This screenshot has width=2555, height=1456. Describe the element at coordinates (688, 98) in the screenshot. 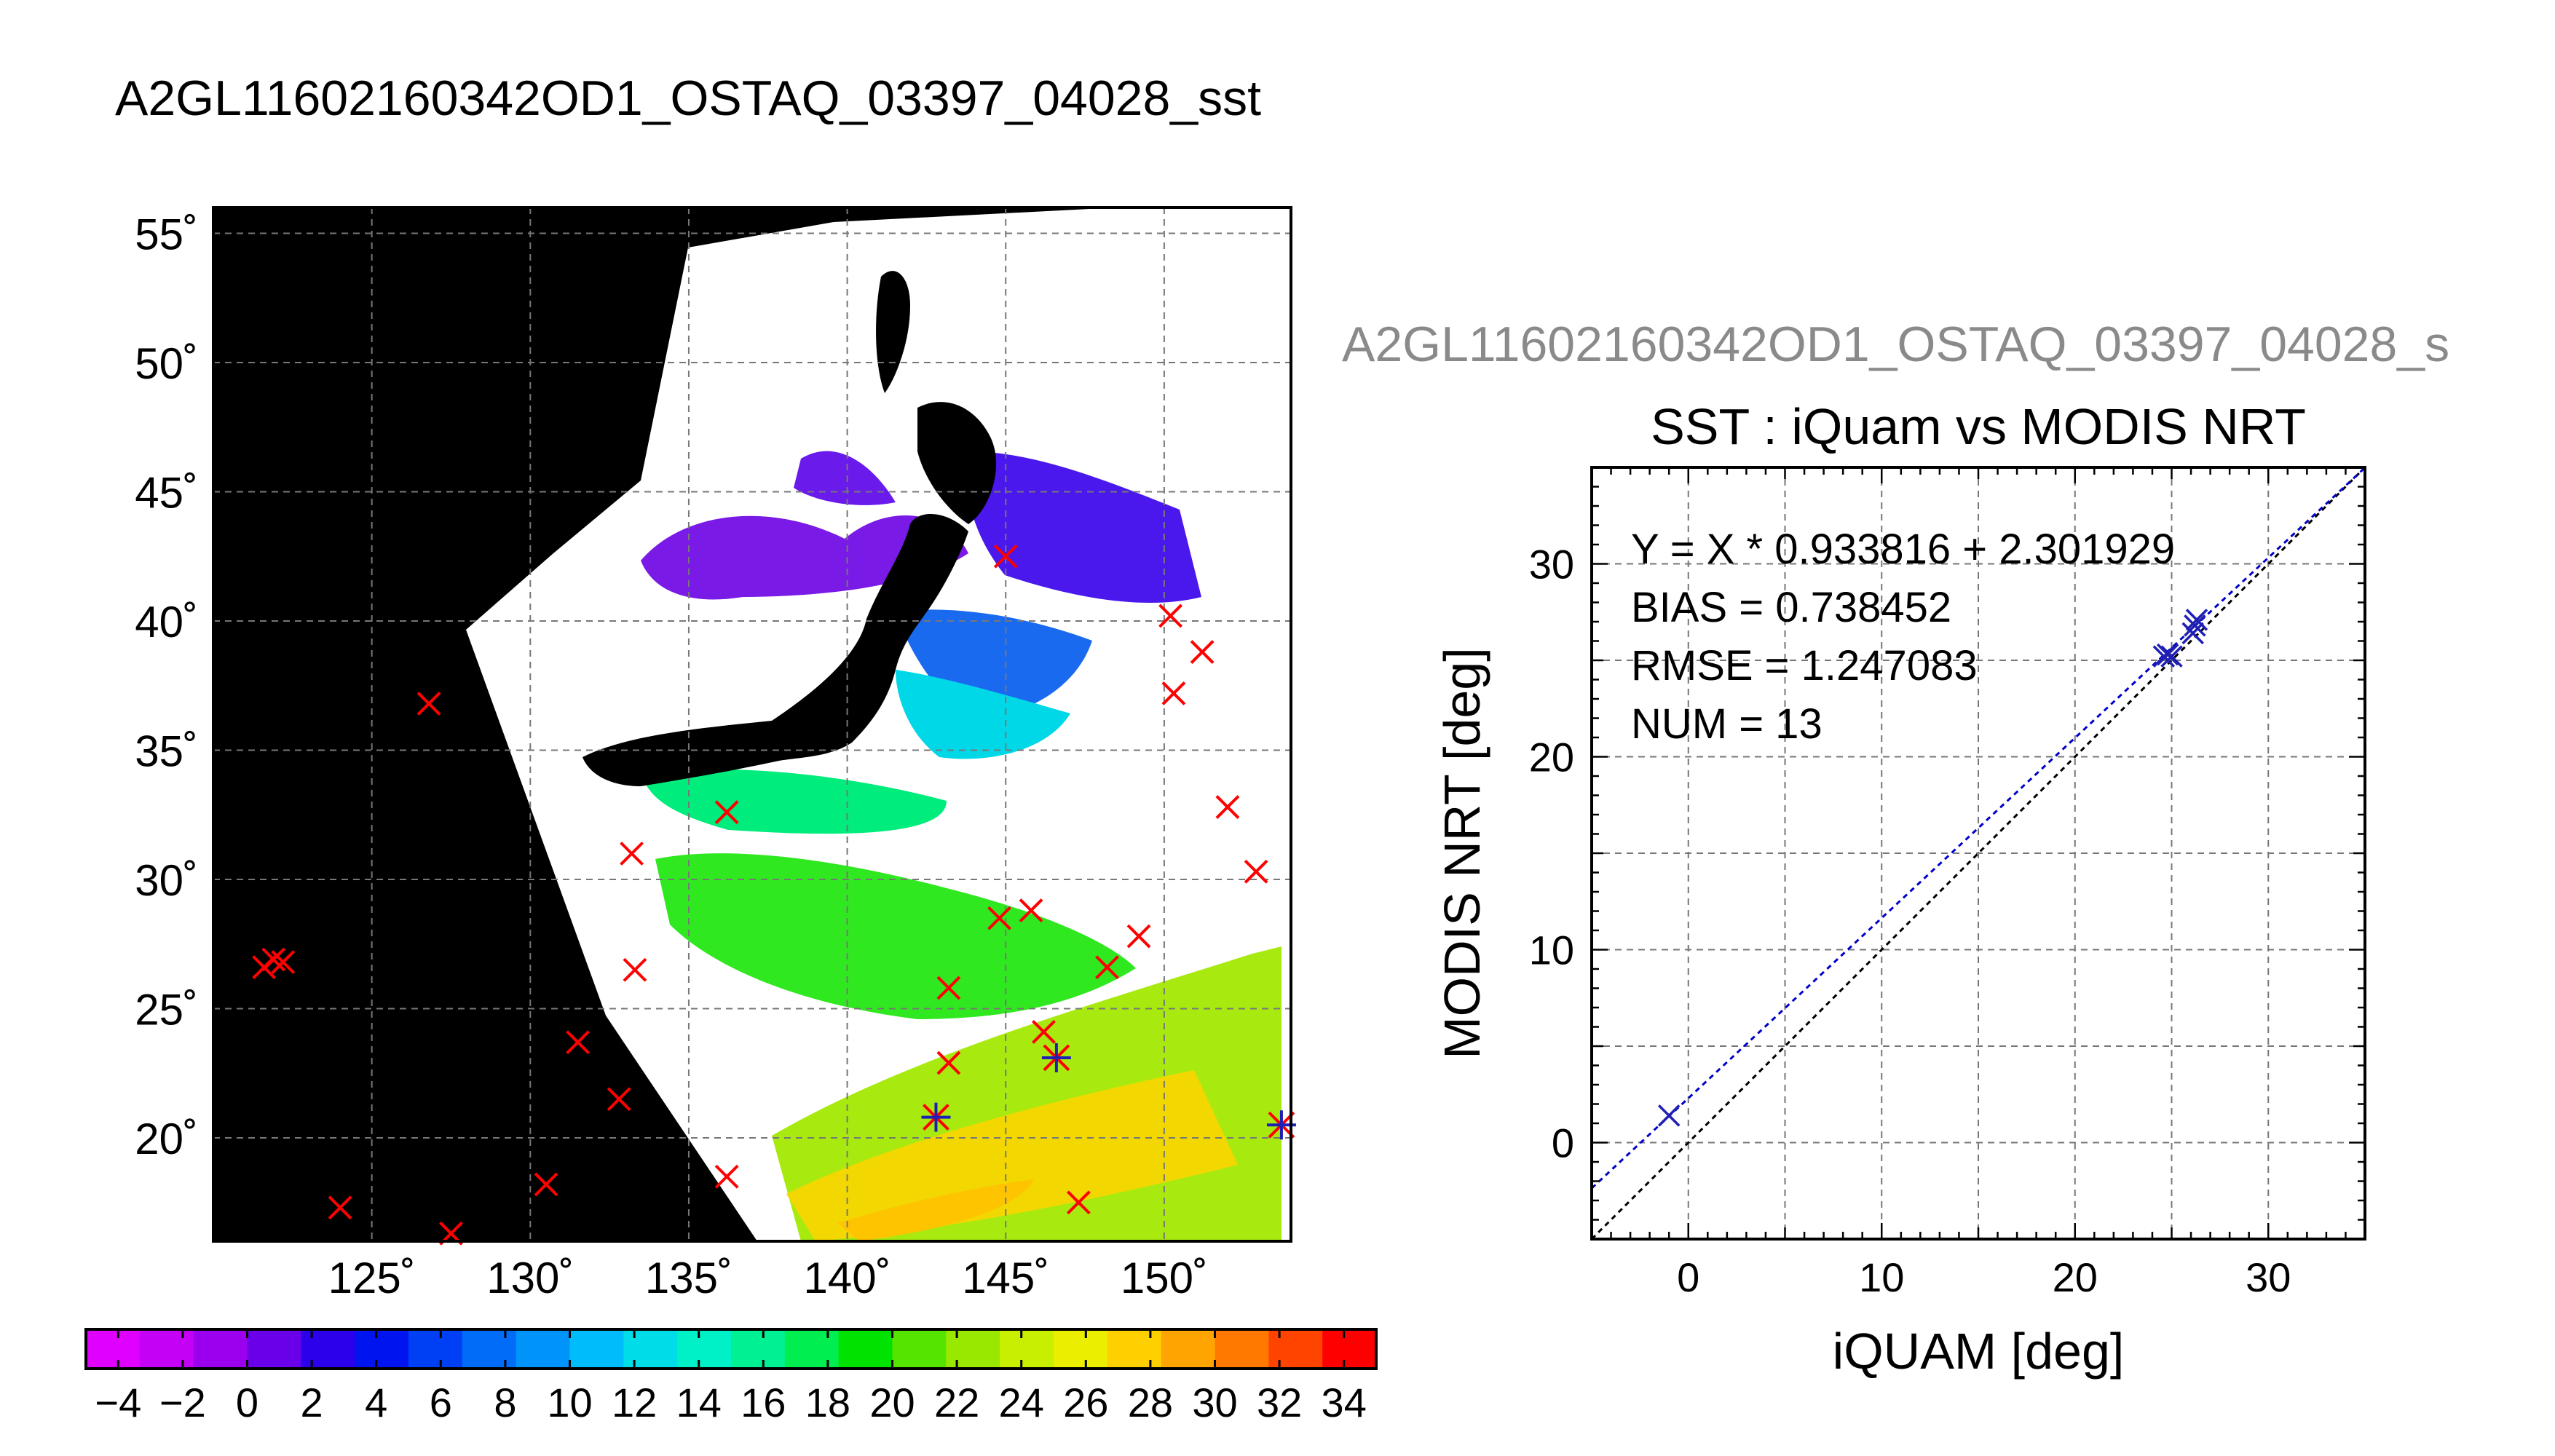

I see `main-title: A2GL11602160342OD1_OSTAQ_03397_04028_sst` at that location.